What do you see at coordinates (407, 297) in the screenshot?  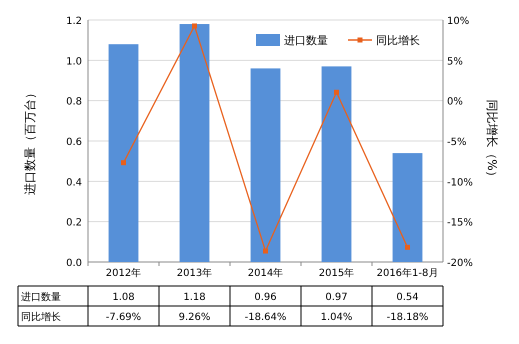 I see `data-label: 0.54` at bounding box center [407, 297].